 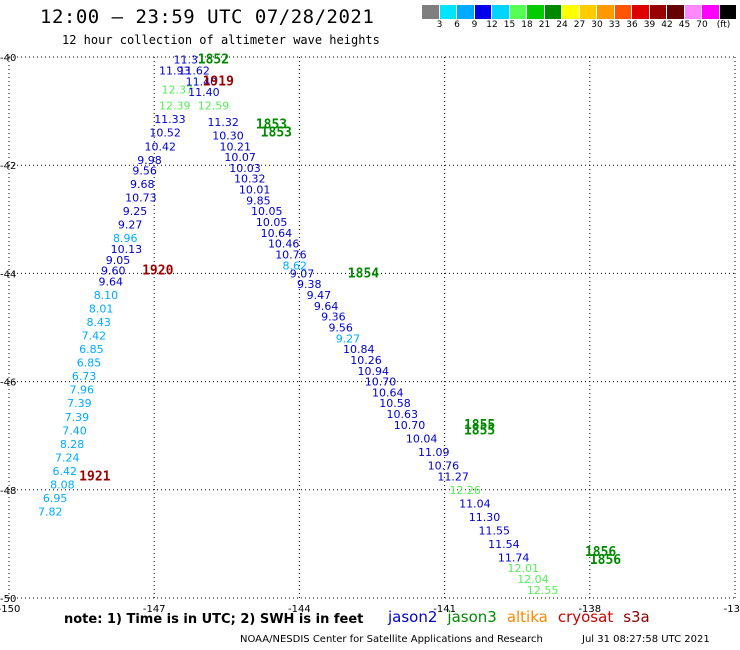 I want to click on wave-height-value: 8.62, so click(x=294, y=265).